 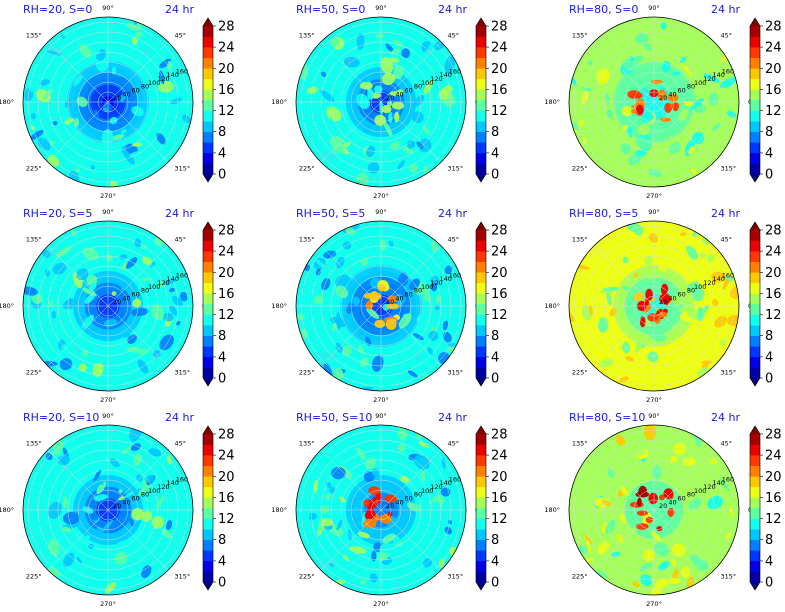 What do you see at coordinates (427, 83) in the screenshot?
I see `radial-tick-label: 100` at bounding box center [427, 83].